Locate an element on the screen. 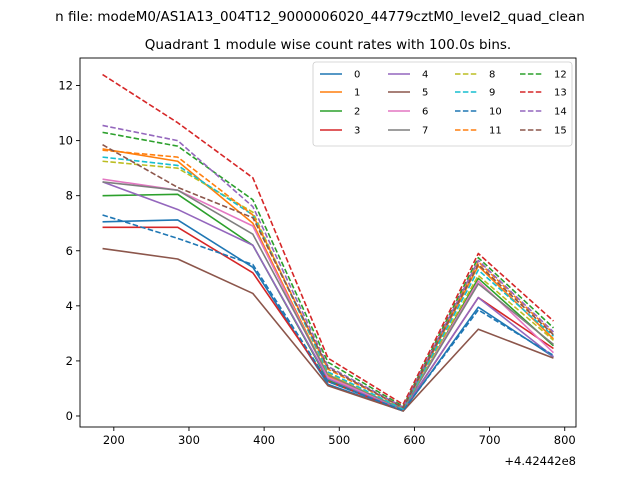 The width and height of the screenshot is (640, 480). legend-label-8: 8 is located at coordinates (492, 75).